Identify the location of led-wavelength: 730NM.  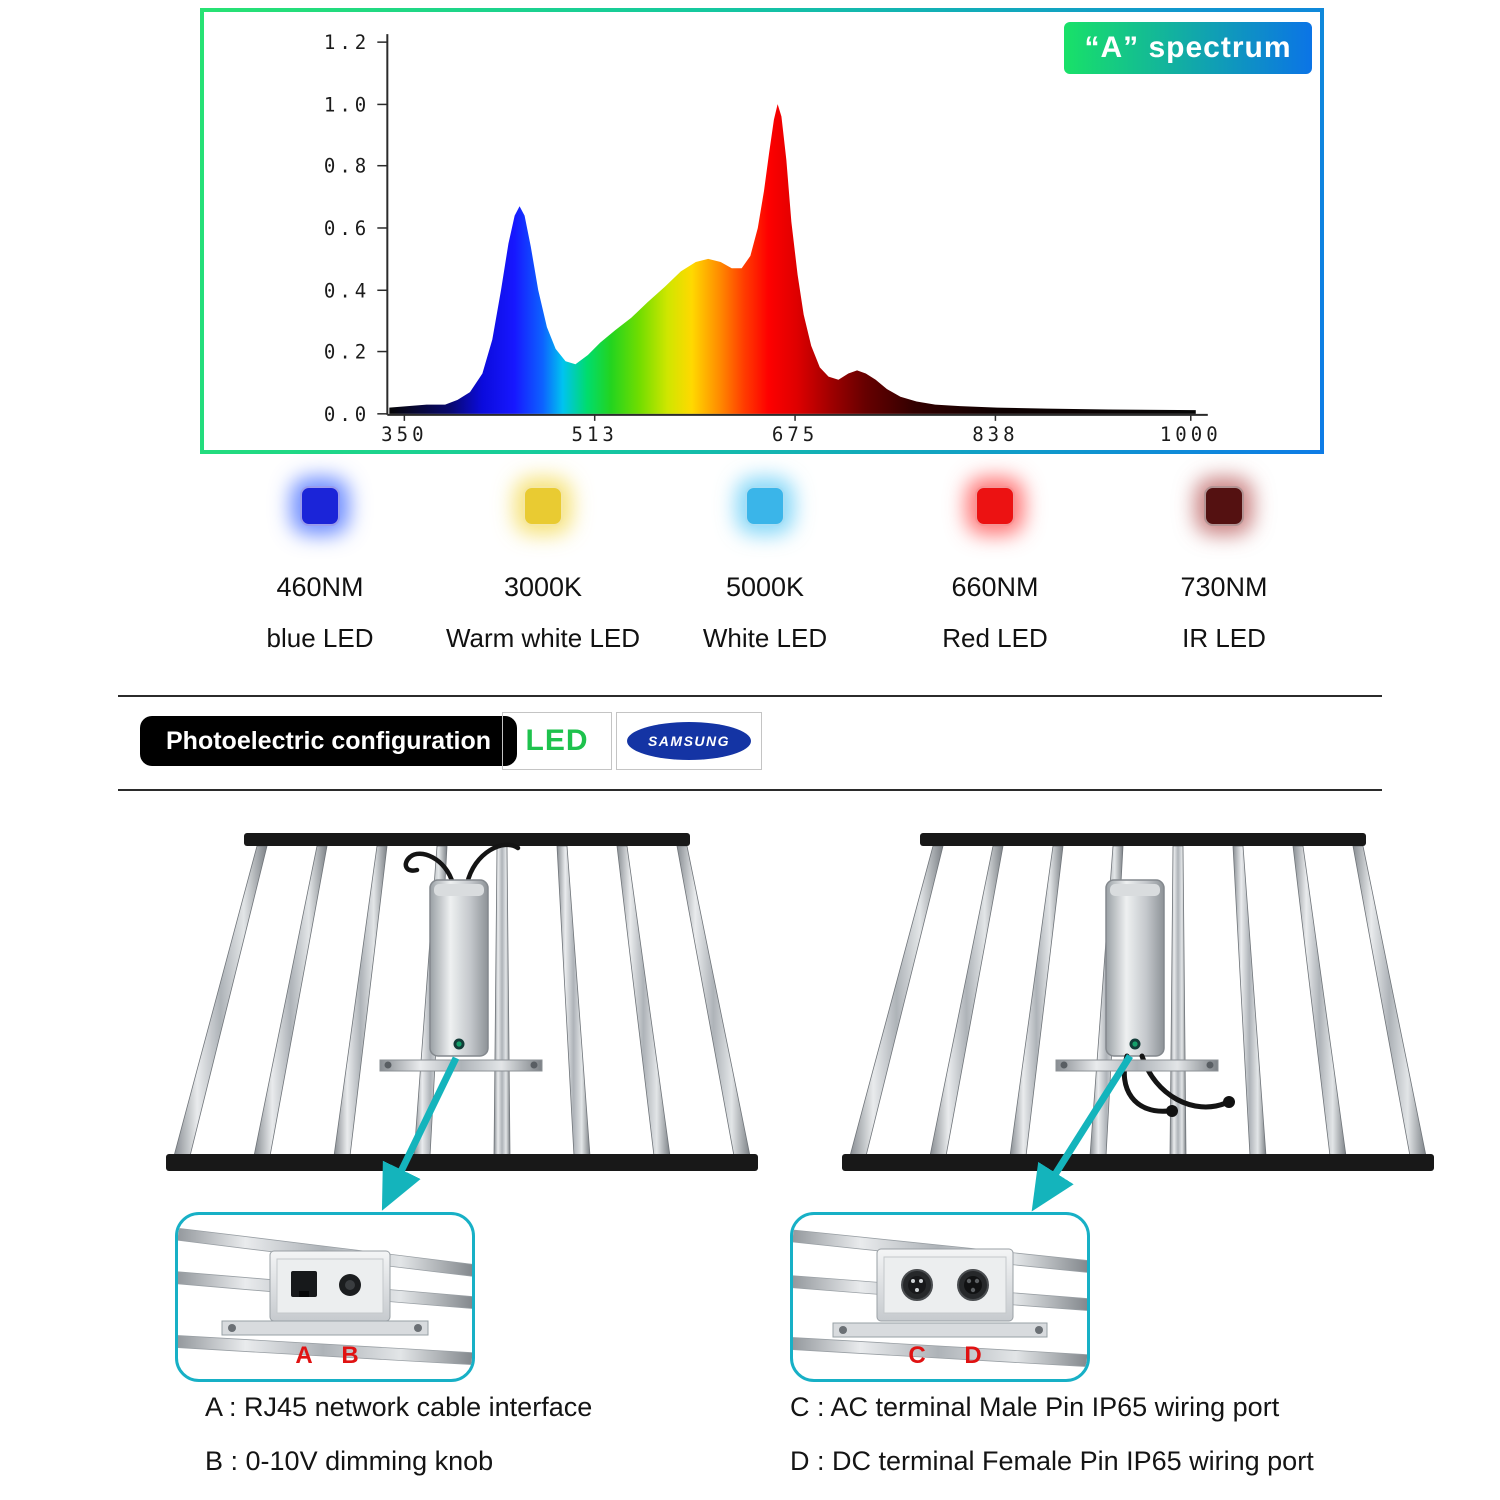
(1224, 587).